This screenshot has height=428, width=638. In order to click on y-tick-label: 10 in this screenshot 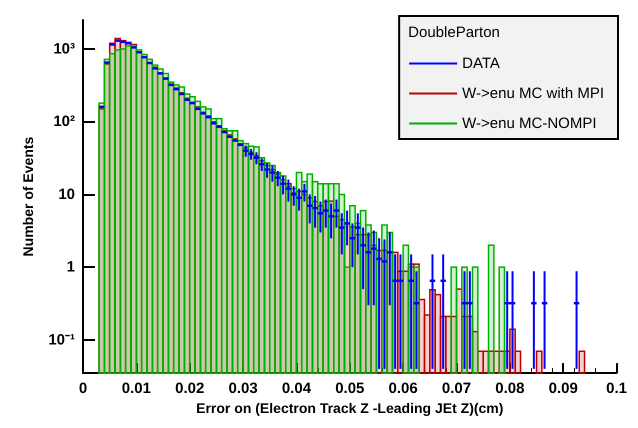, I will do `click(66, 194)`.